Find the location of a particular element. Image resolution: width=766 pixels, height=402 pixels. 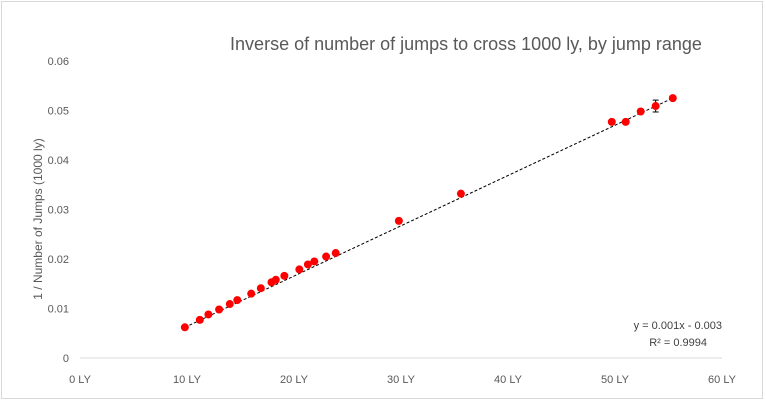

y-tick-label: 0.05 is located at coordinates (58, 112).